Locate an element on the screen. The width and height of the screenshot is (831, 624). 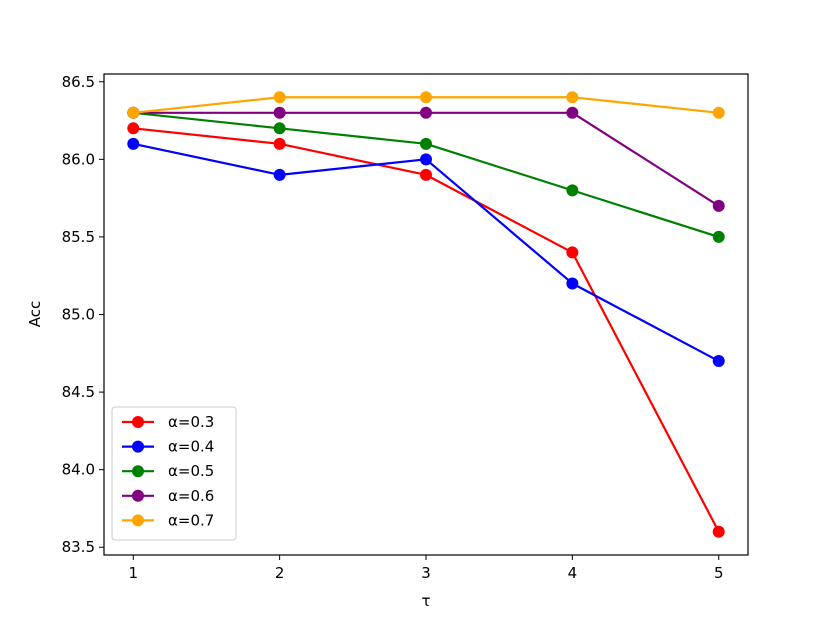
legend-item: α=0.7 is located at coordinates (168, 520).